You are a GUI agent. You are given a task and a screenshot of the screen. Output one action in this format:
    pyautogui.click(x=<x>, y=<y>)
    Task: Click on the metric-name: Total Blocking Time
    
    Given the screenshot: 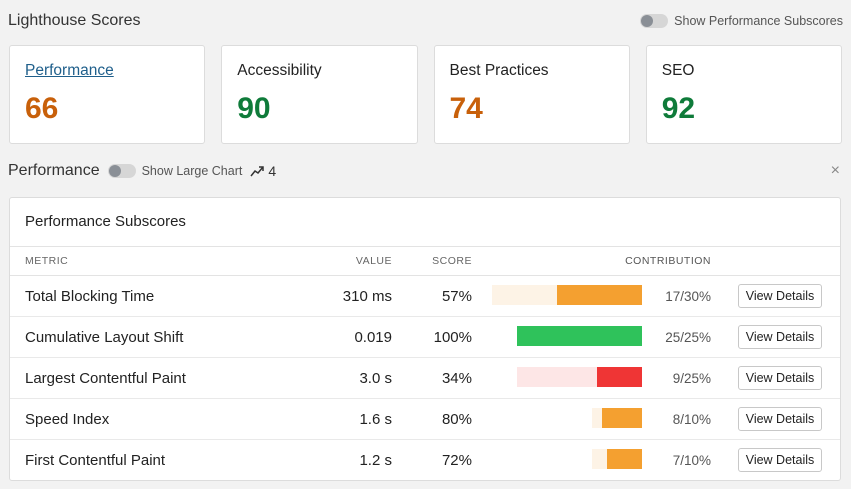 What is the action you would take?
    pyautogui.click(x=90, y=296)
    